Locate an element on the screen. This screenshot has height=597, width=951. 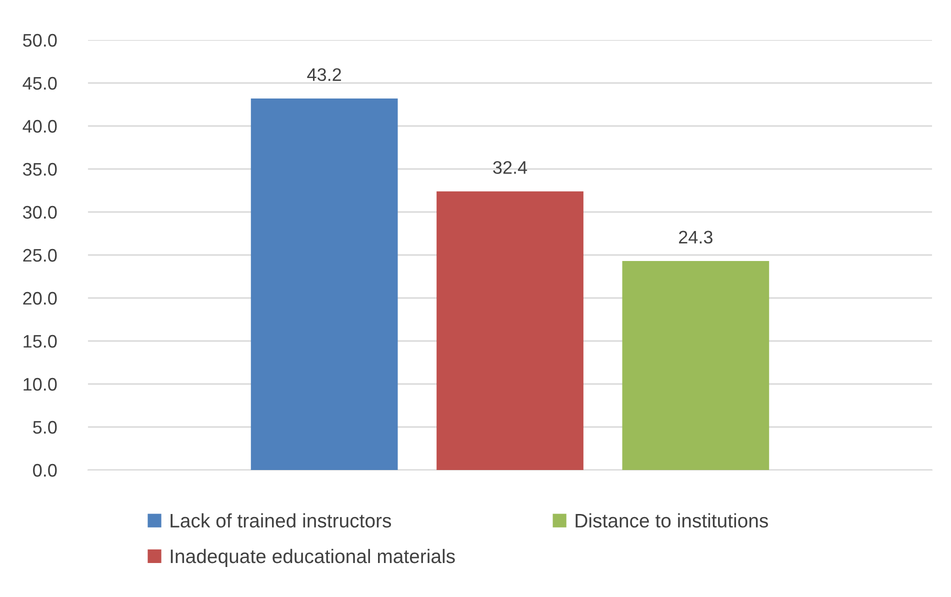
y-tick-label: 15.0 is located at coordinates (40, 341).